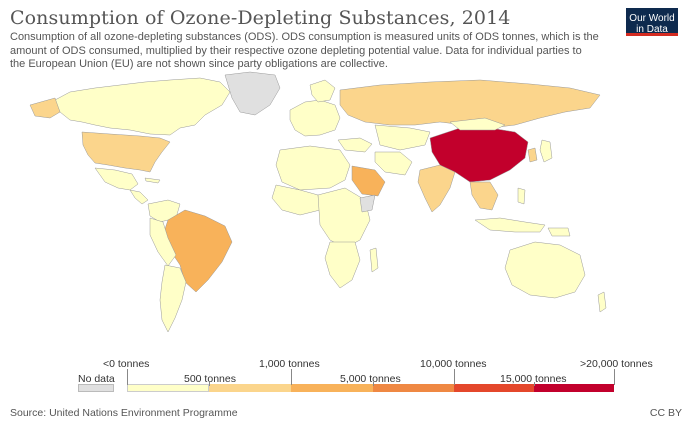  What do you see at coordinates (96, 388) in the screenshot?
I see `legend-no-data-swatch` at bounding box center [96, 388].